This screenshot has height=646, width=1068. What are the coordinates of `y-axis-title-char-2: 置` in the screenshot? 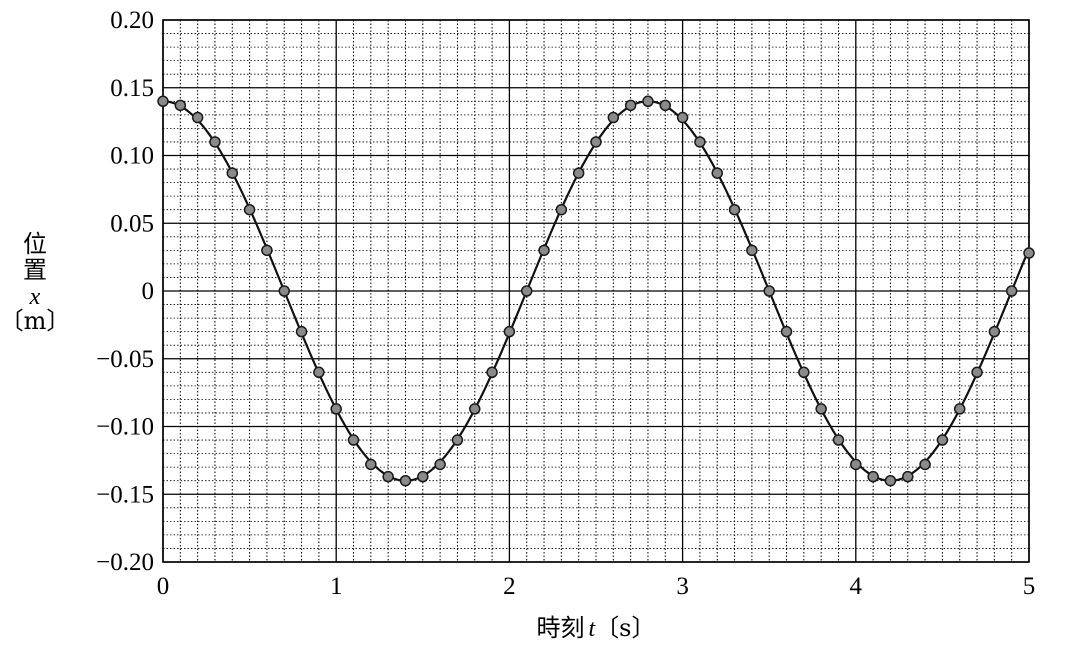 It's located at (35, 270).